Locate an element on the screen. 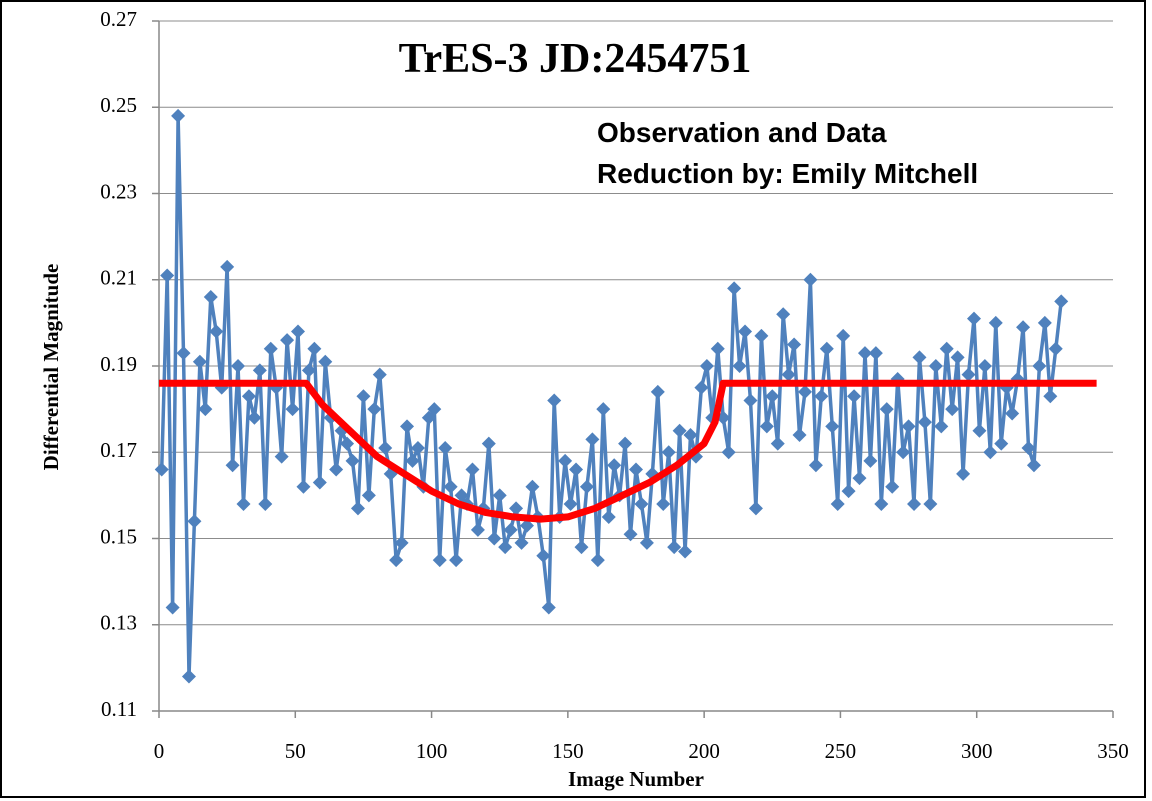  x-tick-label: 150 is located at coordinates (568, 751).